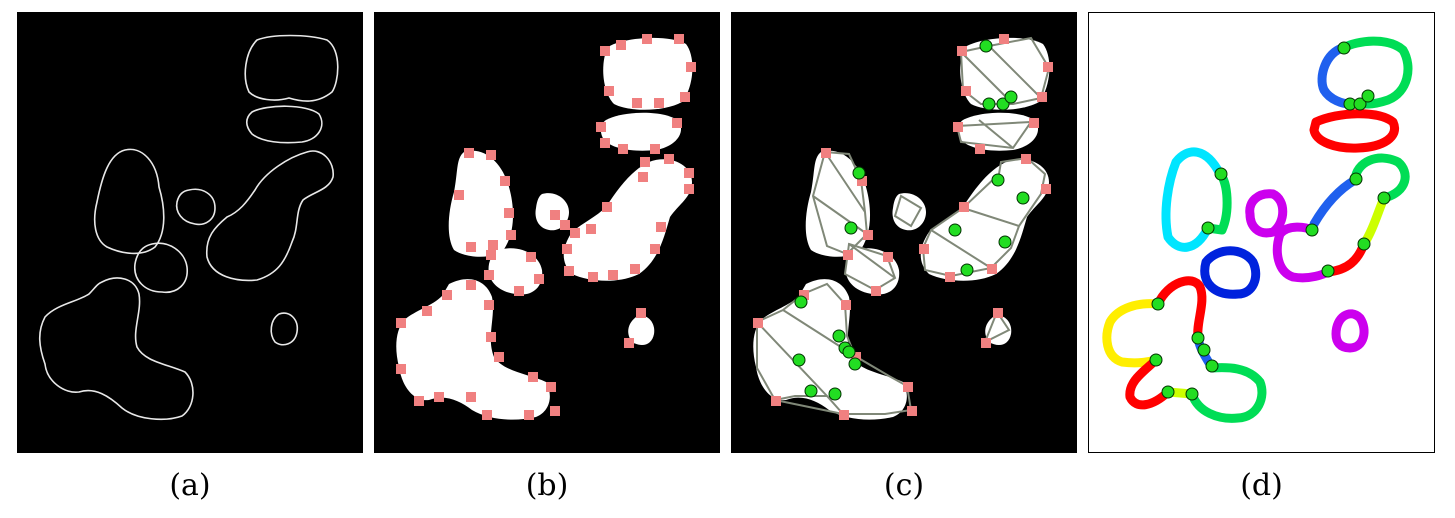 The image size is (1455, 518). Describe the element at coordinates (904, 485) in the screenshot. I see `caption-c: (c)` at that location.